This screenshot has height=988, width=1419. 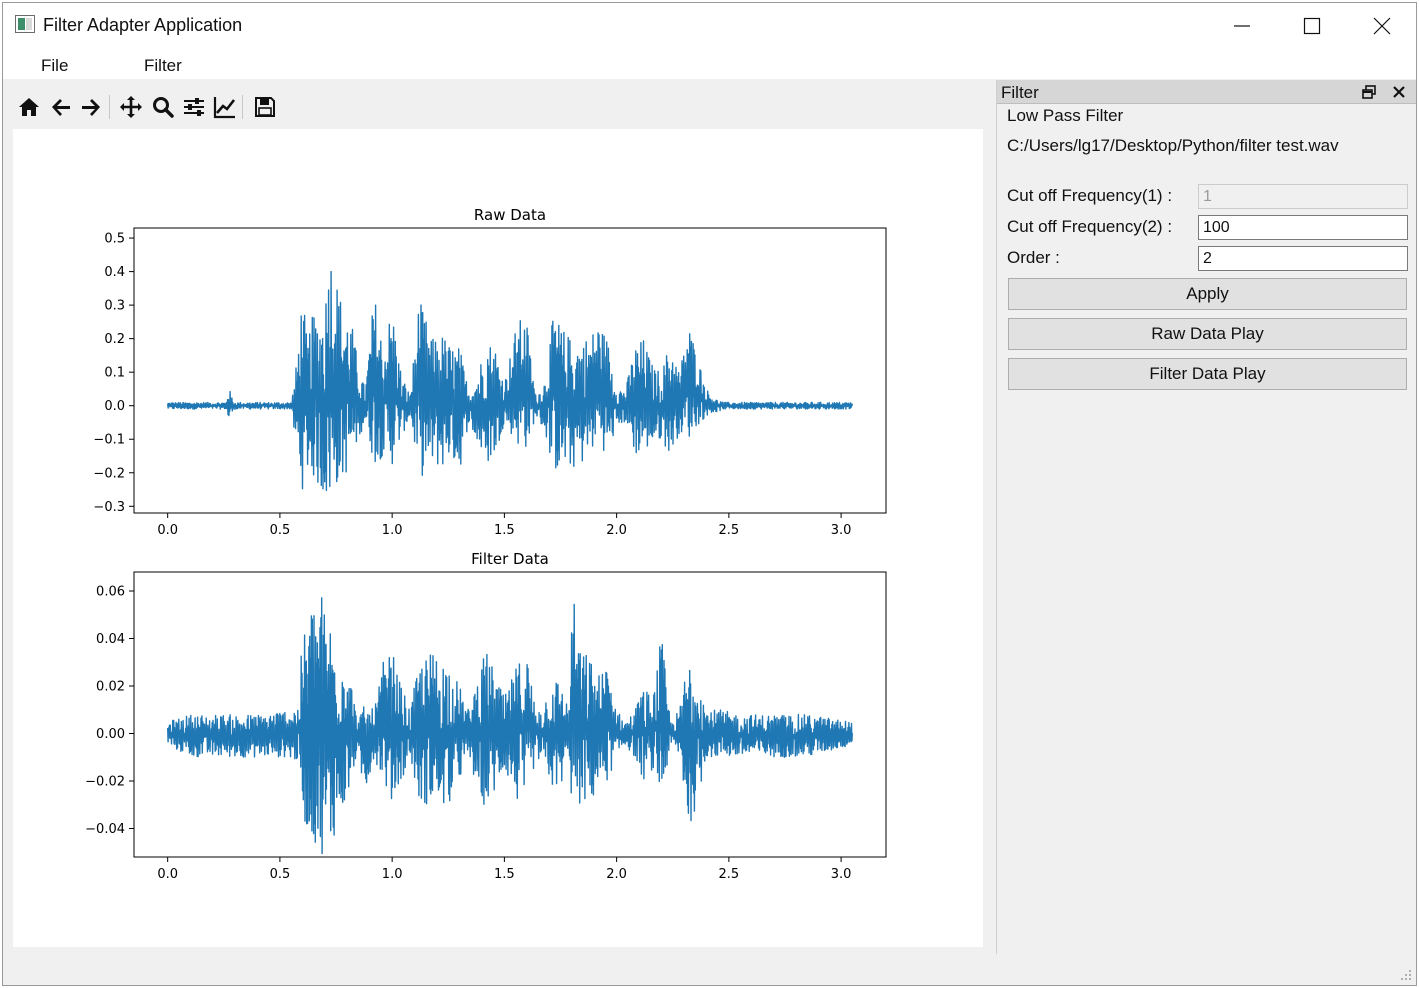 I want to click on y-tick-label: 0.1, so click(x=114, y=373).